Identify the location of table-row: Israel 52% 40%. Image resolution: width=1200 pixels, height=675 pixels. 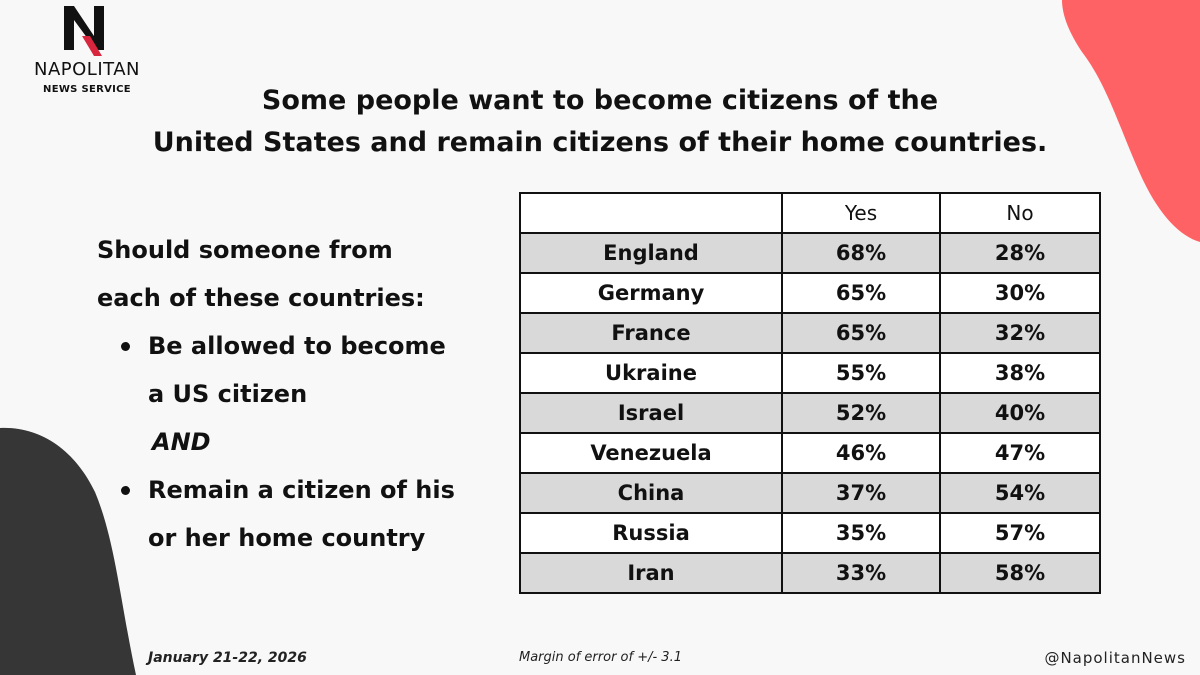
(810, 413).